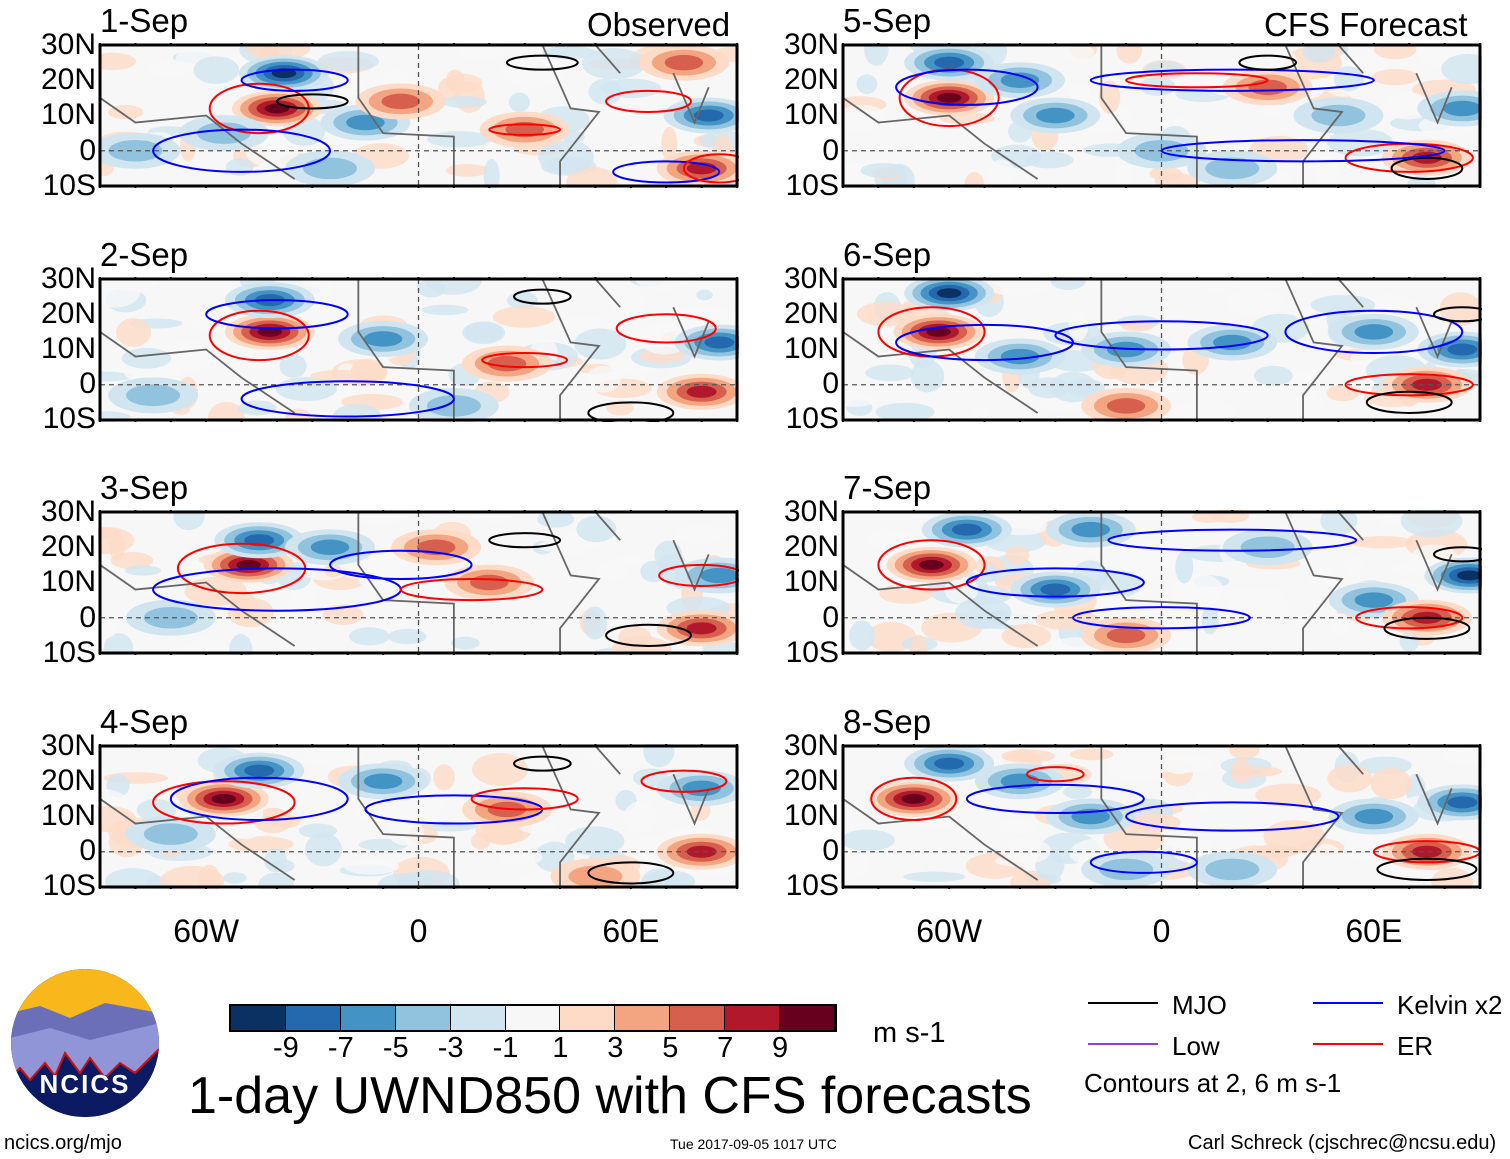  I want to click on source-url: ncics.org/mjo, so click(63, 1143).